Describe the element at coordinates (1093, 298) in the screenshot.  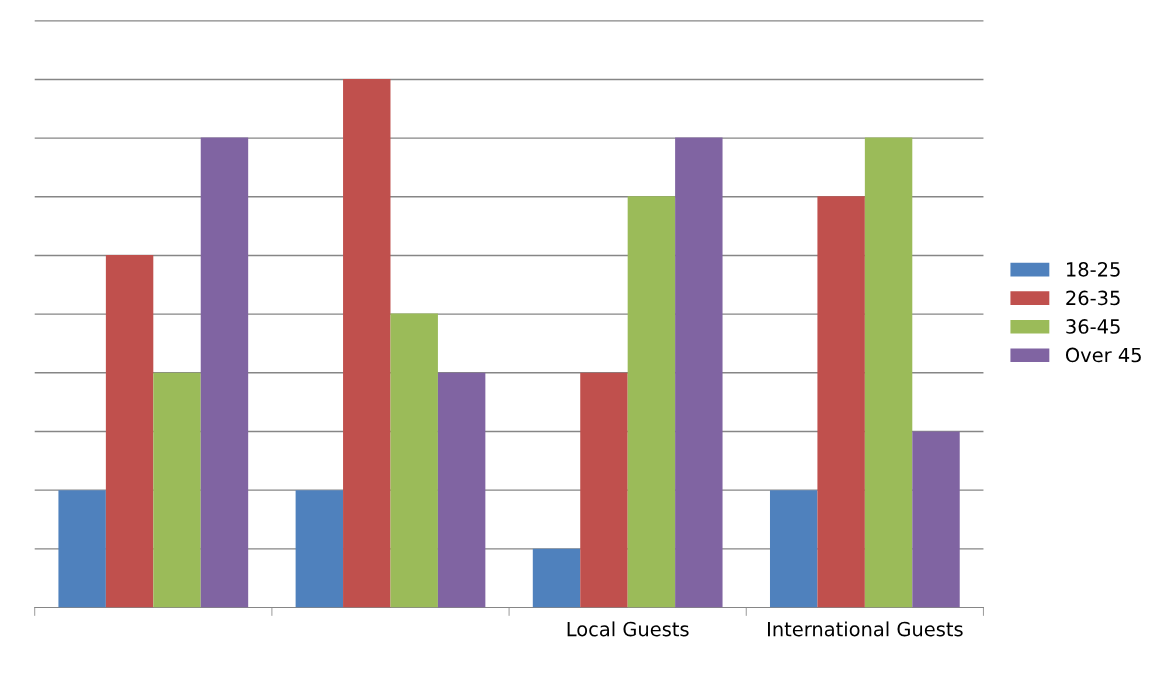
I see `legend-label: 26-35` at that location.